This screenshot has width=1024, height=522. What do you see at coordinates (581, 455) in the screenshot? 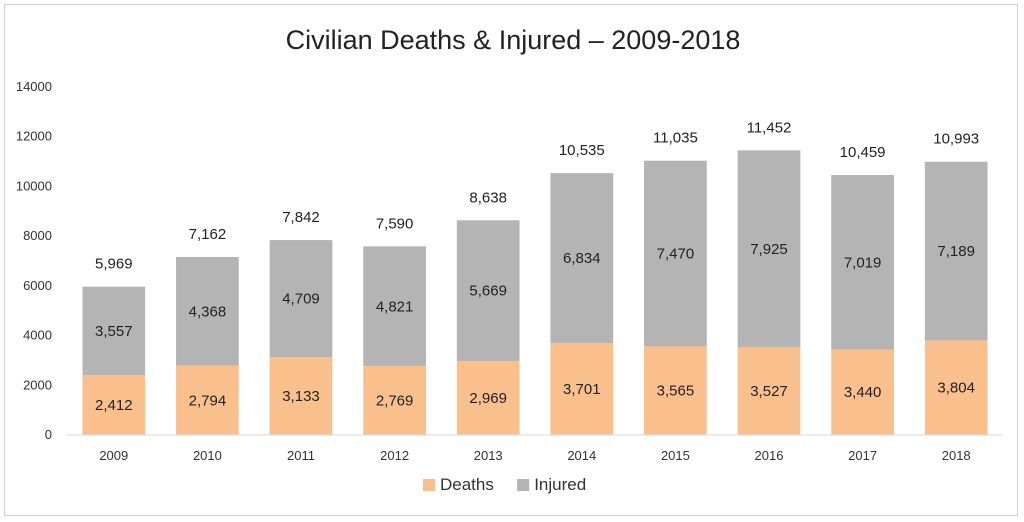
I see `x-tick-label: 2014` at bounding box center [581, 455].